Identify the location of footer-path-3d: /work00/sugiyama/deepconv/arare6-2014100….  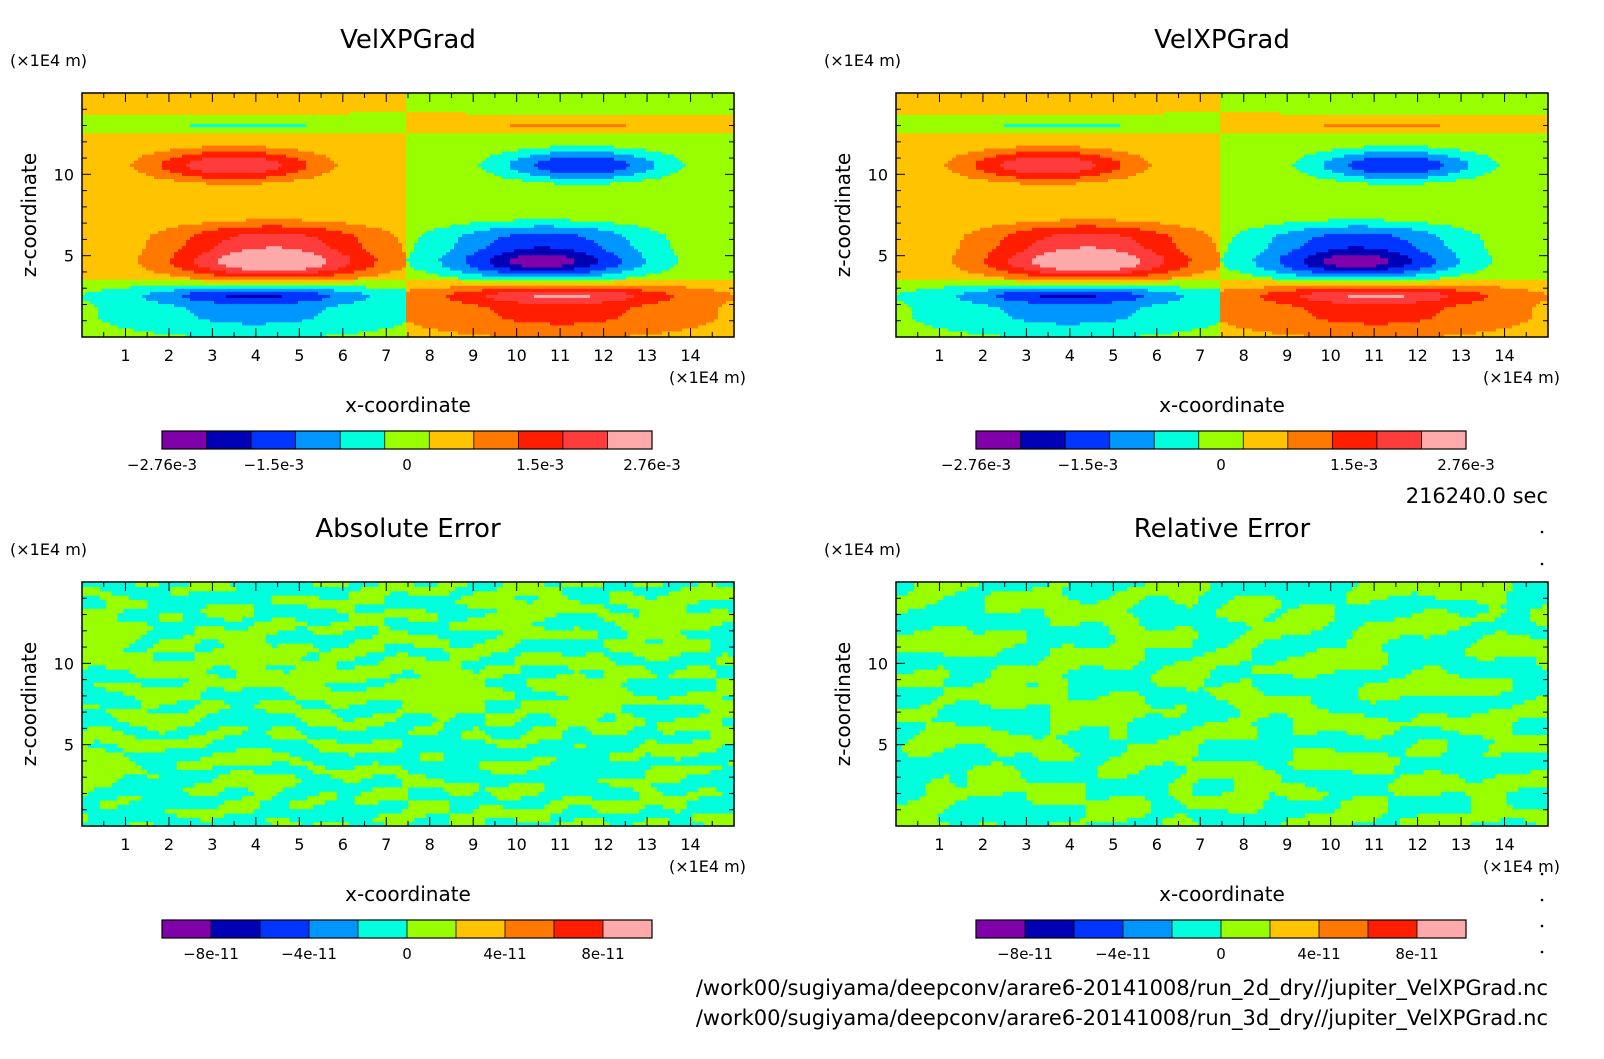
(1122, 1018).